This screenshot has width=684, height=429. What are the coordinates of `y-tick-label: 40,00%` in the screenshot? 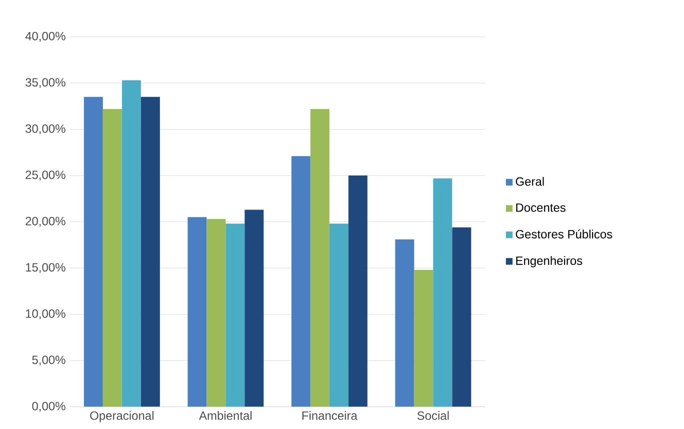 It's located at (45, 37).